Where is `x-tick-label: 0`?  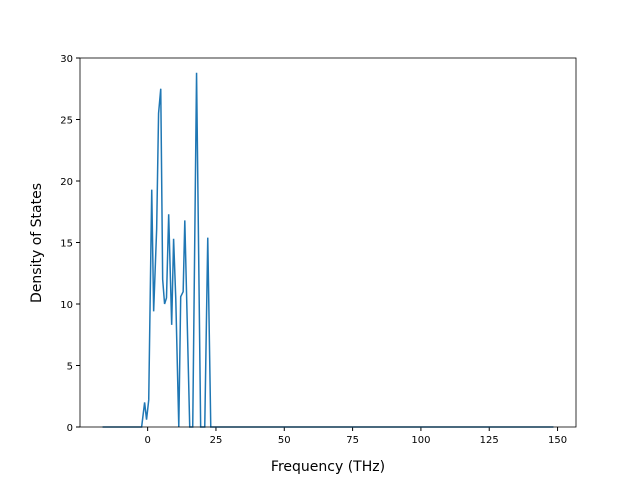
x-tick-label: 0 is located at coordinates (147, 440).